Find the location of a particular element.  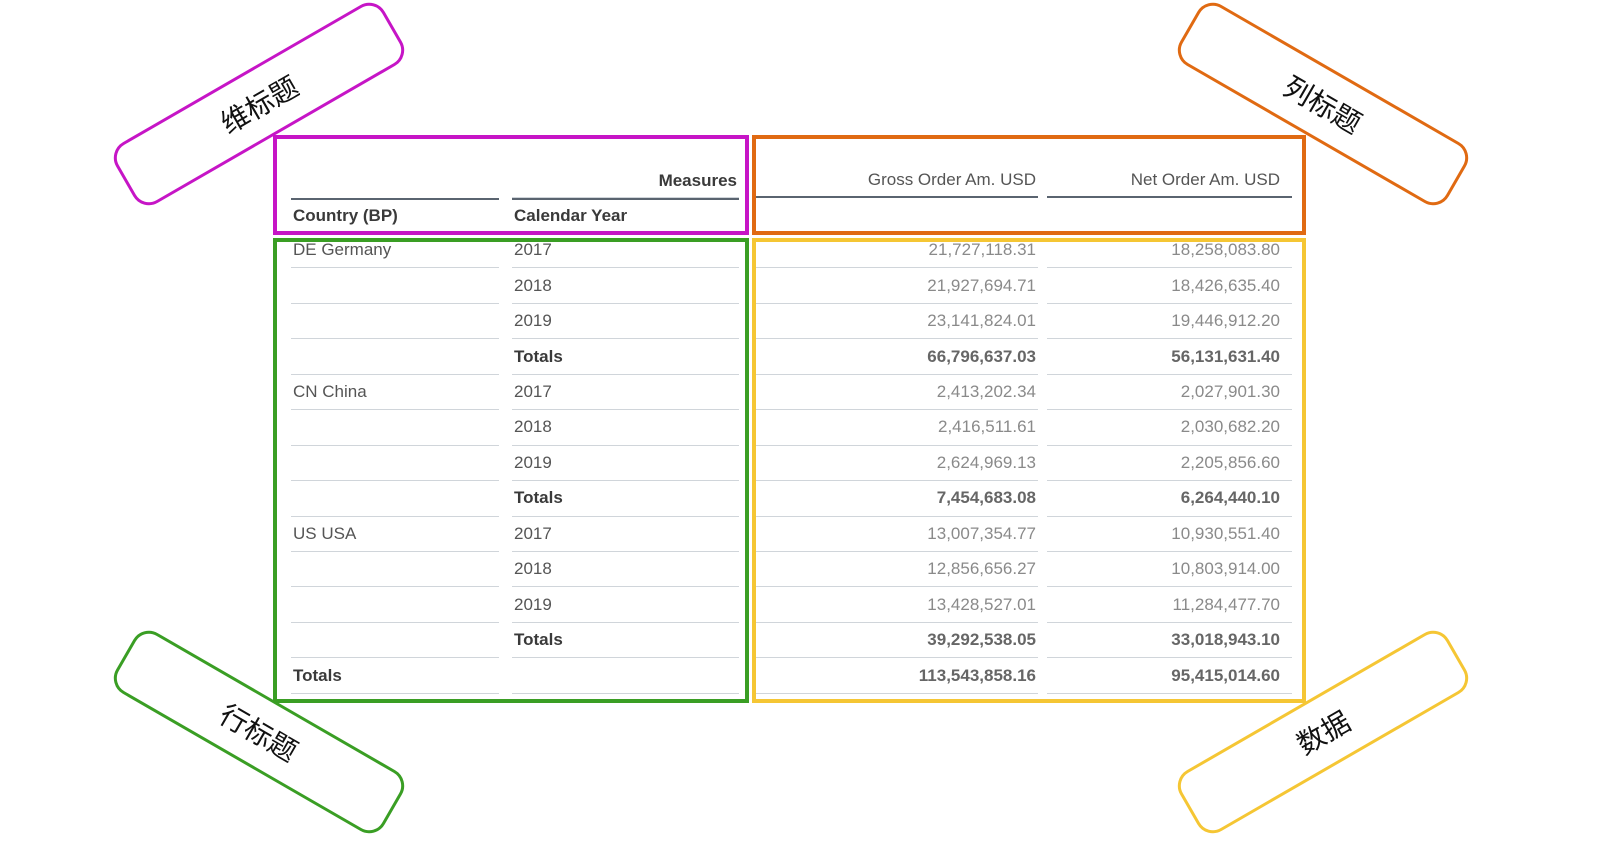

row-net-cell: 19,446,912.20 is located at coordinates (1169, 322).